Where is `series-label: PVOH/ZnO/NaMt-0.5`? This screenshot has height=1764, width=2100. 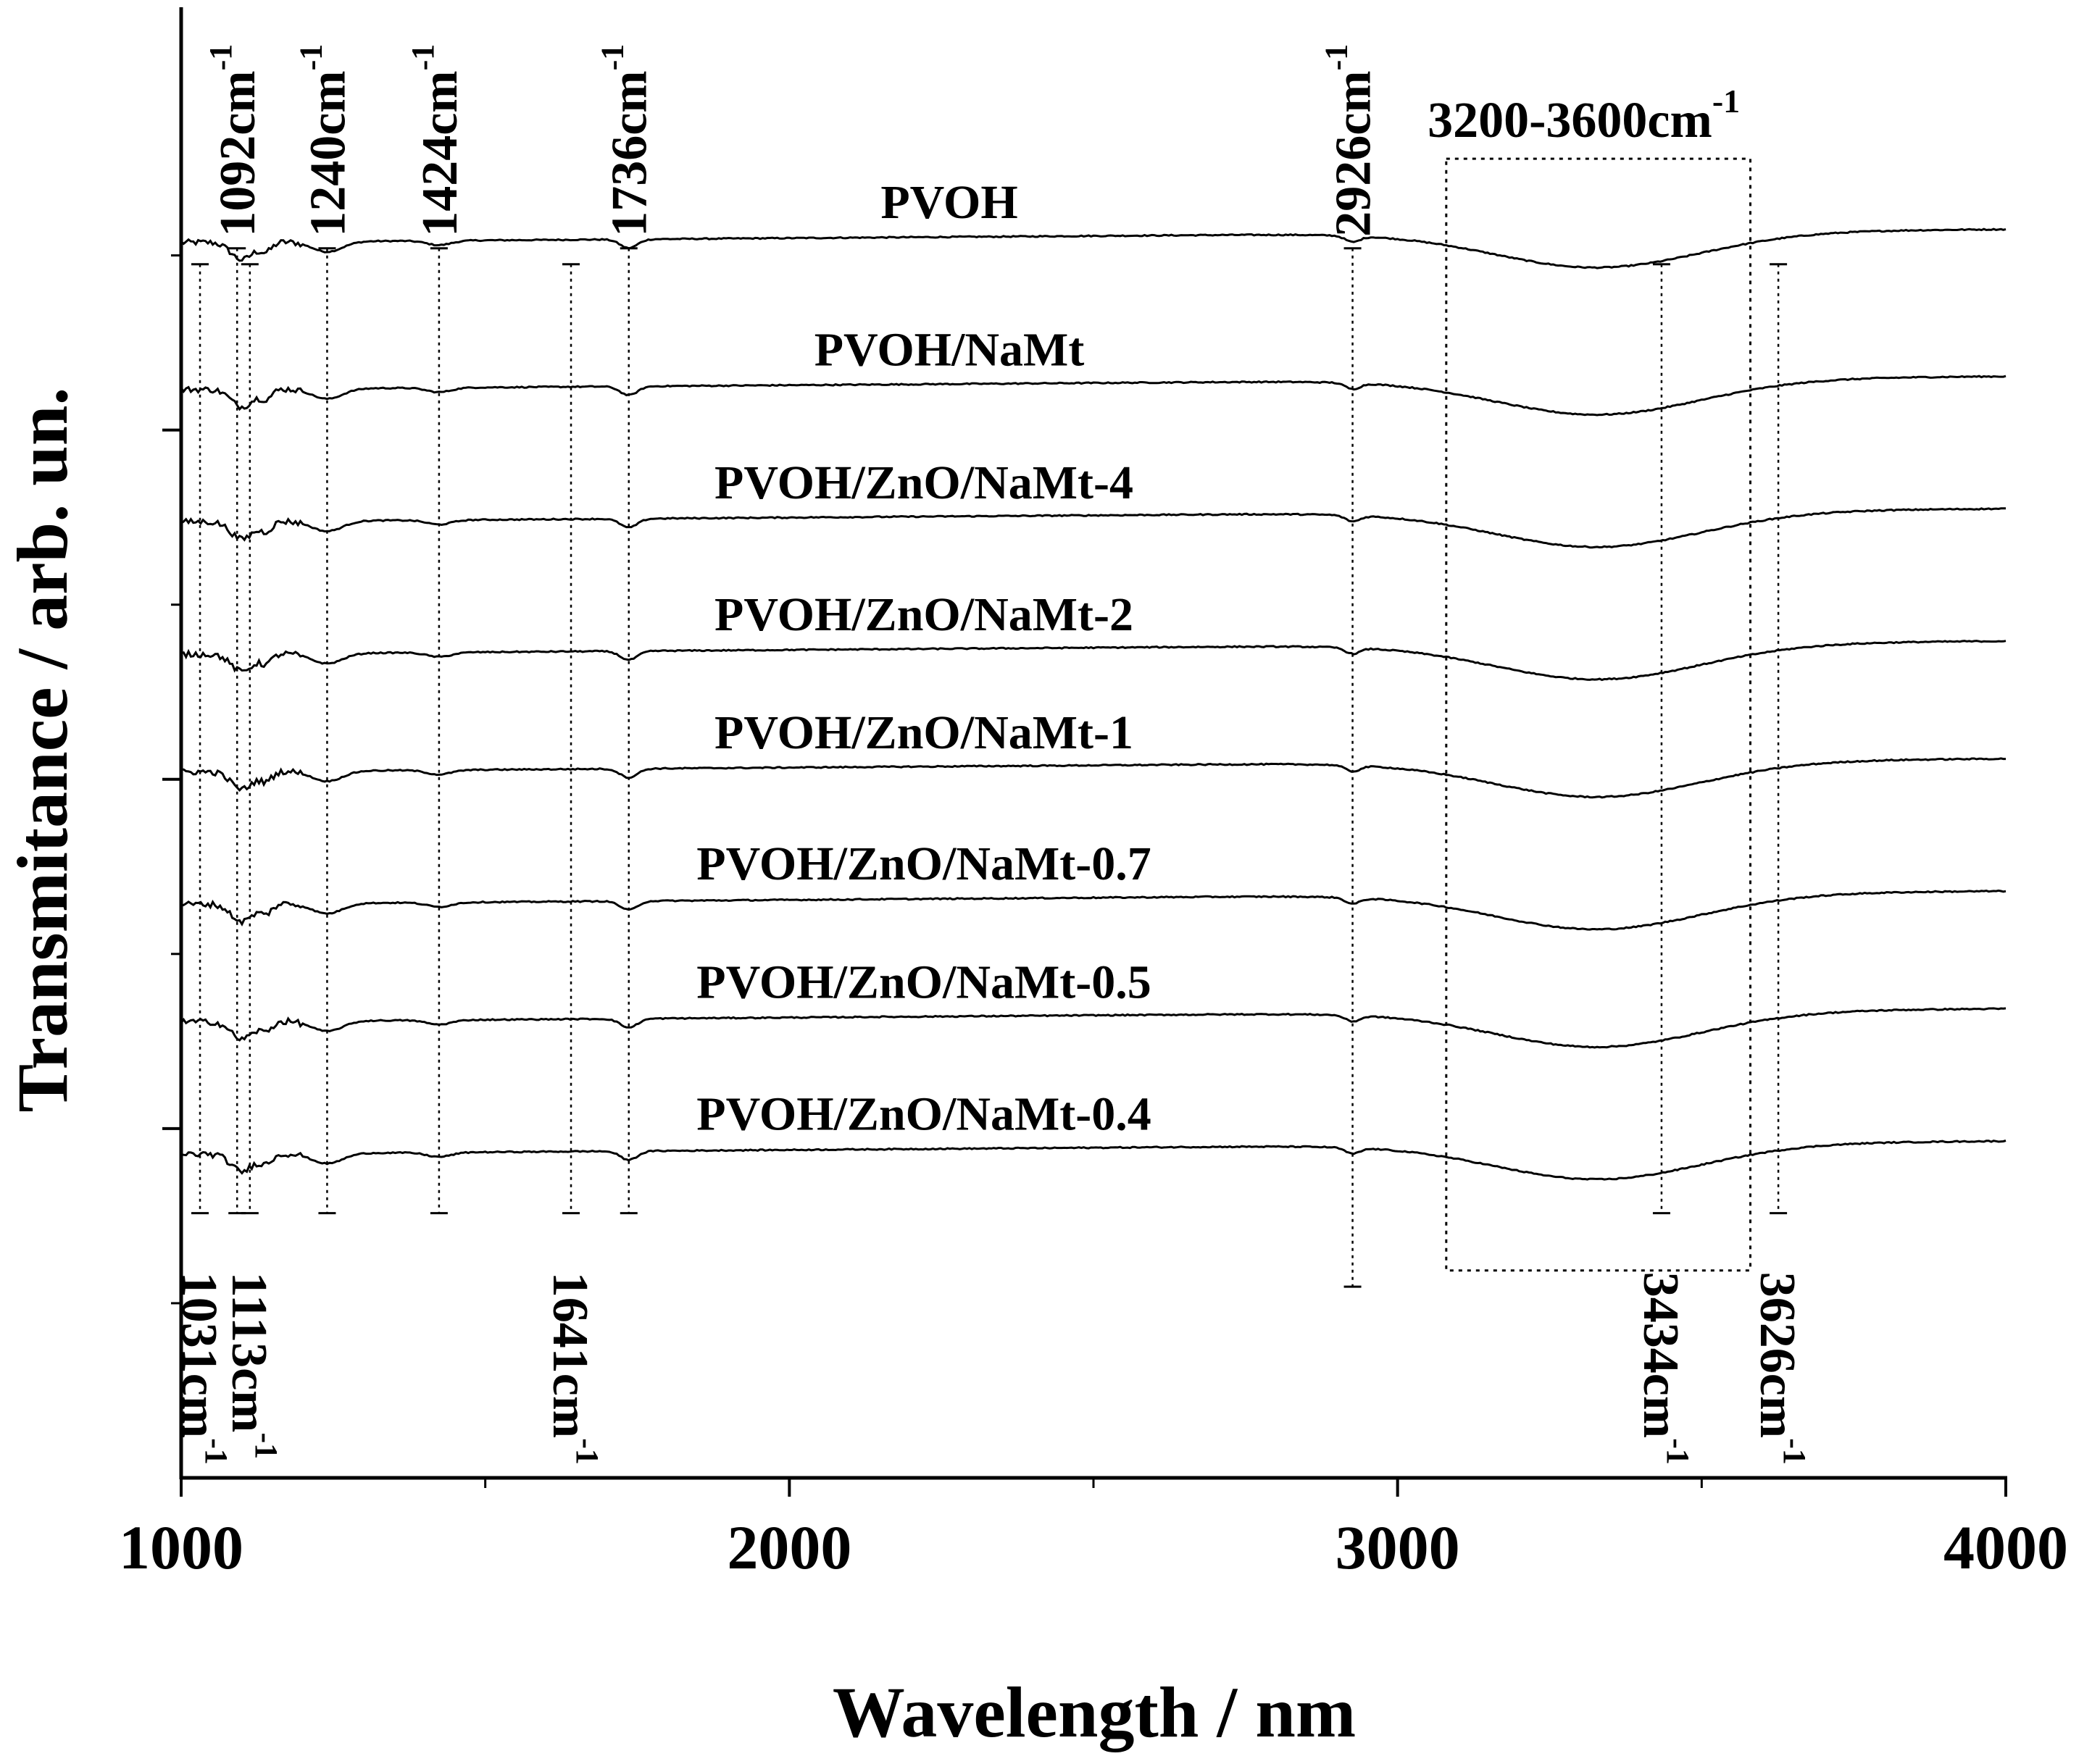 series-label: PVOH/ZnO/NaMt-0.5 is located at coordinates (923, 982).